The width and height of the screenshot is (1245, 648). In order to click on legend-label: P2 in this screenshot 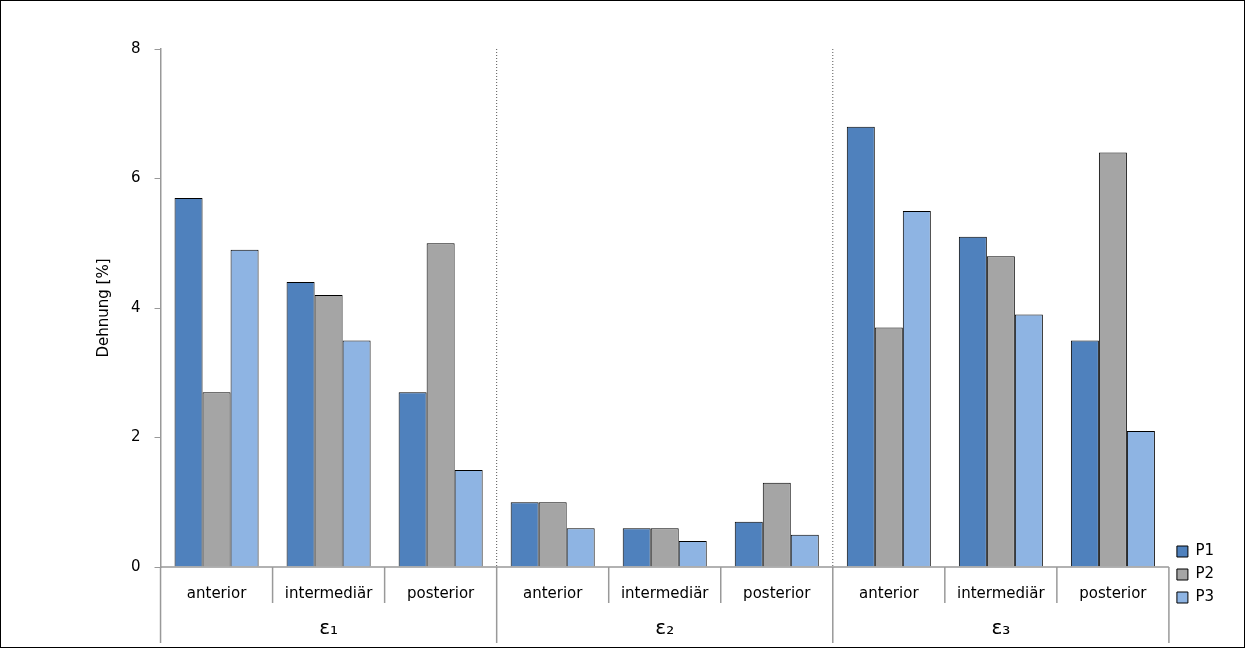, I will do `click(1204, 573)`.